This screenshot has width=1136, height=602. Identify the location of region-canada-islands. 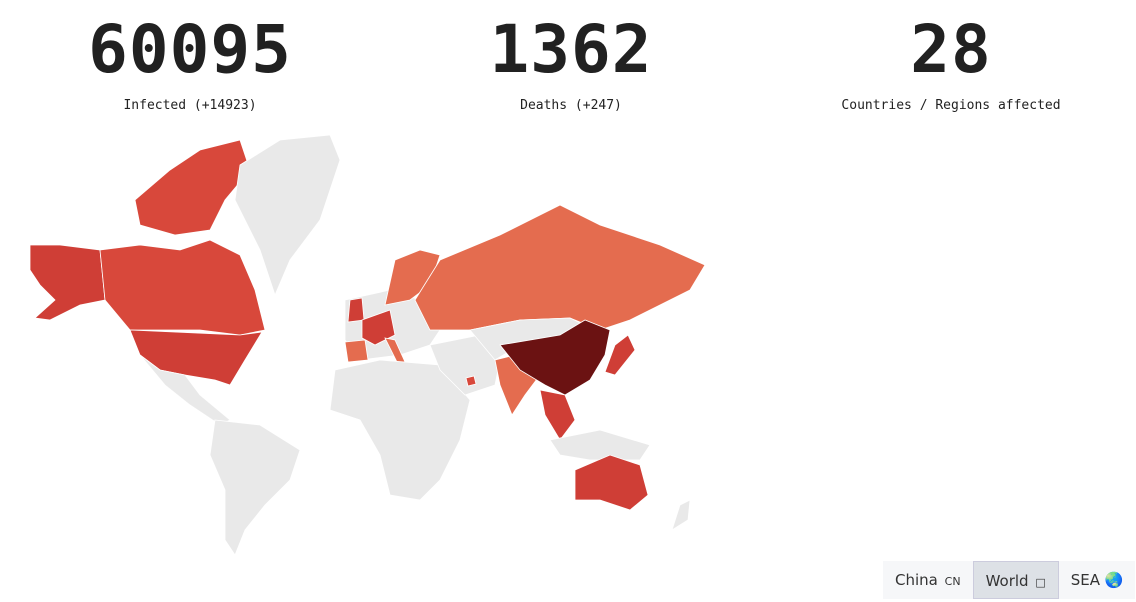
(192, 187).